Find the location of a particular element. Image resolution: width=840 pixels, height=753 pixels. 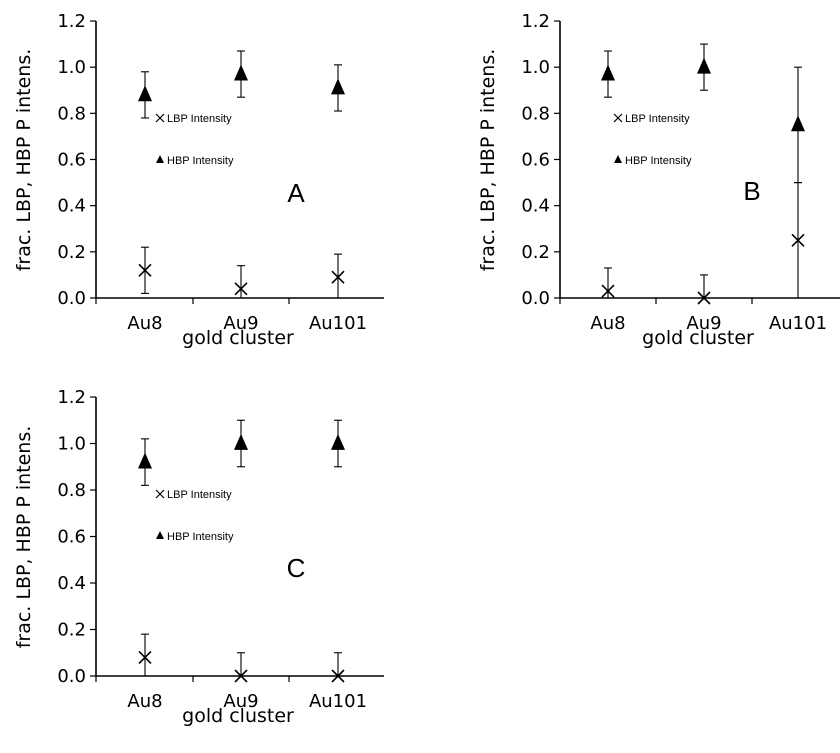

panel-label: A is located at coordinates (296, 193).